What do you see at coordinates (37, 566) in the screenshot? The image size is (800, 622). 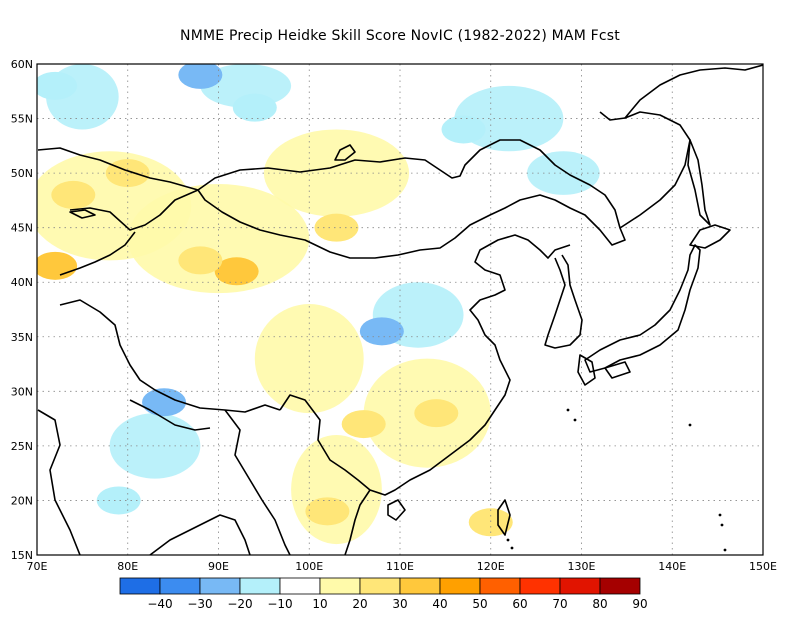 I see `longitude-label: 70E` at bounding box center [37, 566].